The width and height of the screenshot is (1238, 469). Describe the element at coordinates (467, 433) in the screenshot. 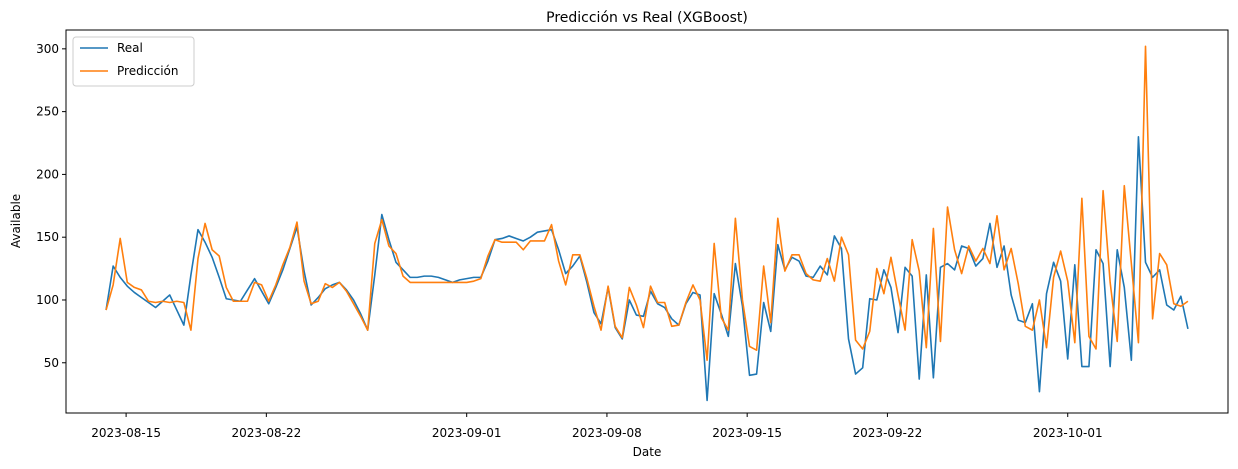

I see `x-tick-label: 2023-09-01` at that location.